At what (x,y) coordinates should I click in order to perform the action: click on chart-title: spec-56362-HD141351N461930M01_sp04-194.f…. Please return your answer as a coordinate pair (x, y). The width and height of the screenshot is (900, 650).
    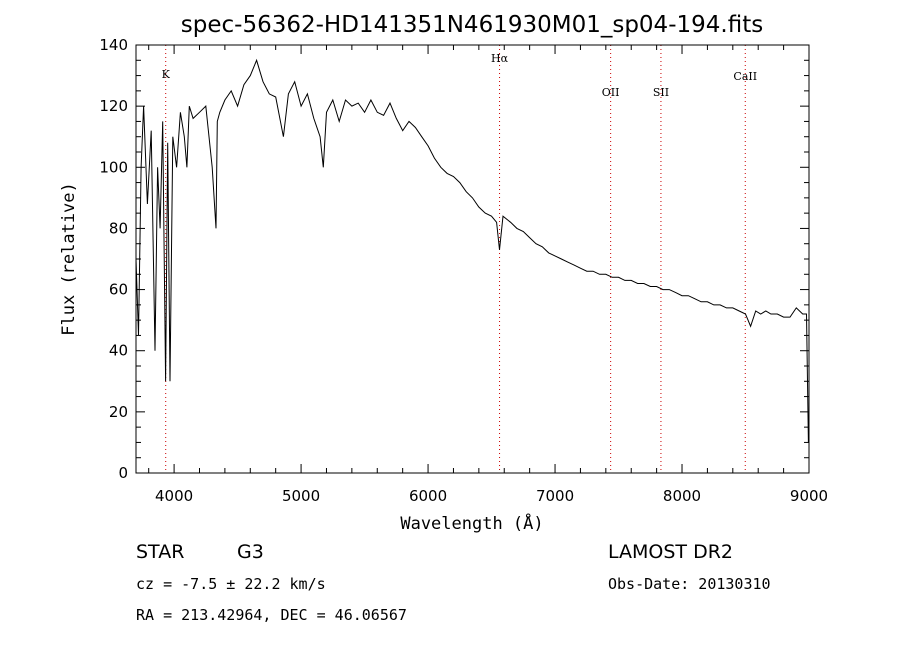
    Looking at the image, I should click on (472, 25).